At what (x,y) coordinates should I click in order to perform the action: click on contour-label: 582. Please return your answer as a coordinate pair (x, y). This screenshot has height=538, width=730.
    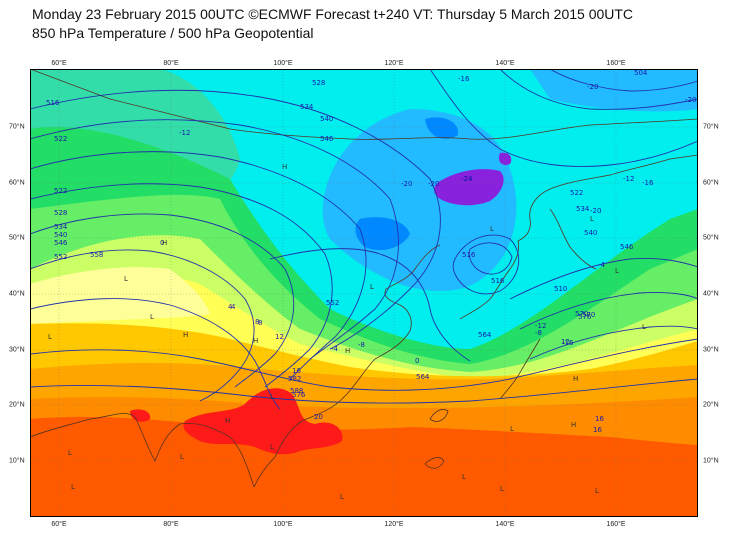
    Looking at the image, I should click on (294, 379).